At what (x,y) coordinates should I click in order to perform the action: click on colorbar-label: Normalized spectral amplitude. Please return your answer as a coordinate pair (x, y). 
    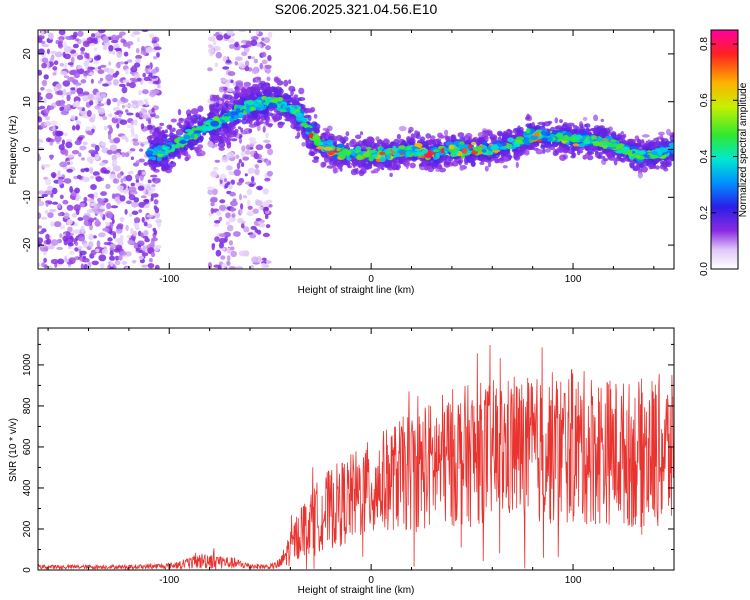
    Looking at the image, I should click on (743, 149).